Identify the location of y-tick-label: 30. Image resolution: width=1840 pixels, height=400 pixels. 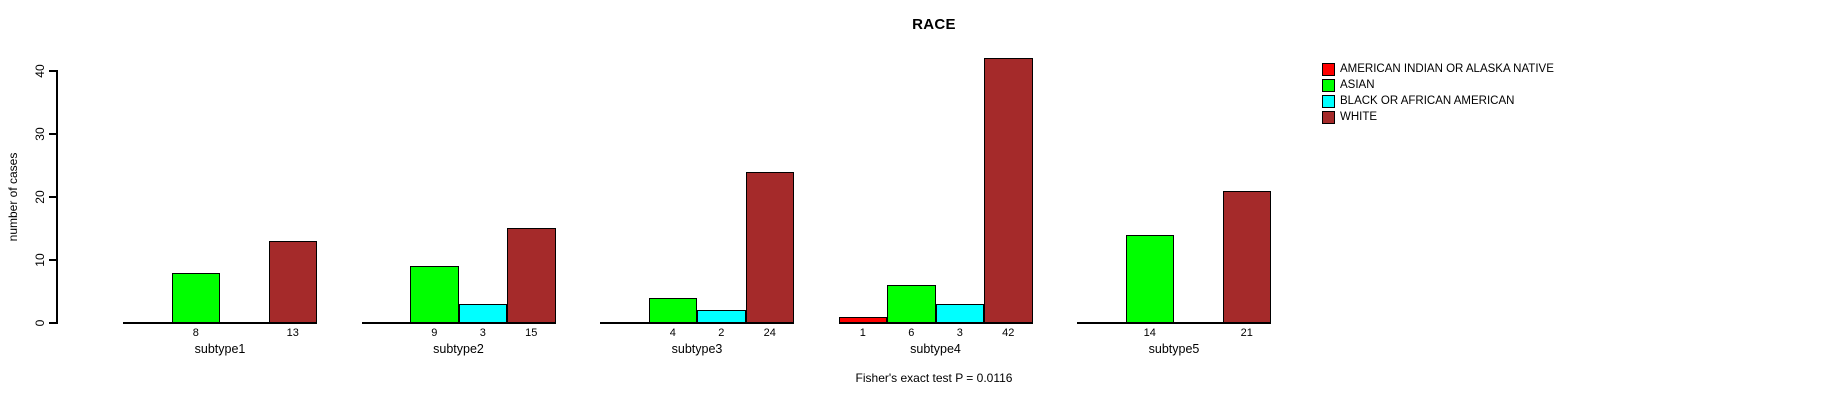
(40, 134).